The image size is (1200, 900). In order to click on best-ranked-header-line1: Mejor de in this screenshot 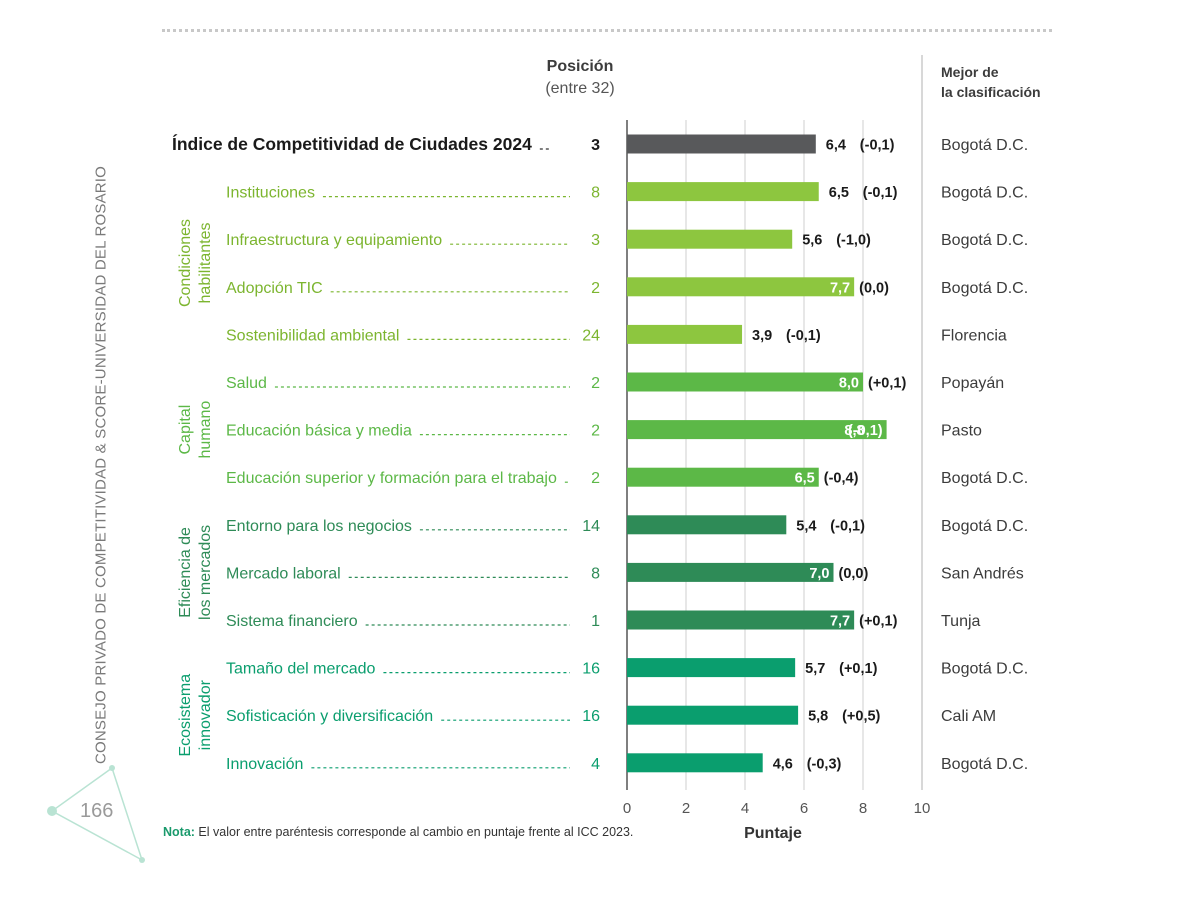, I will do `click(970, 72)`.